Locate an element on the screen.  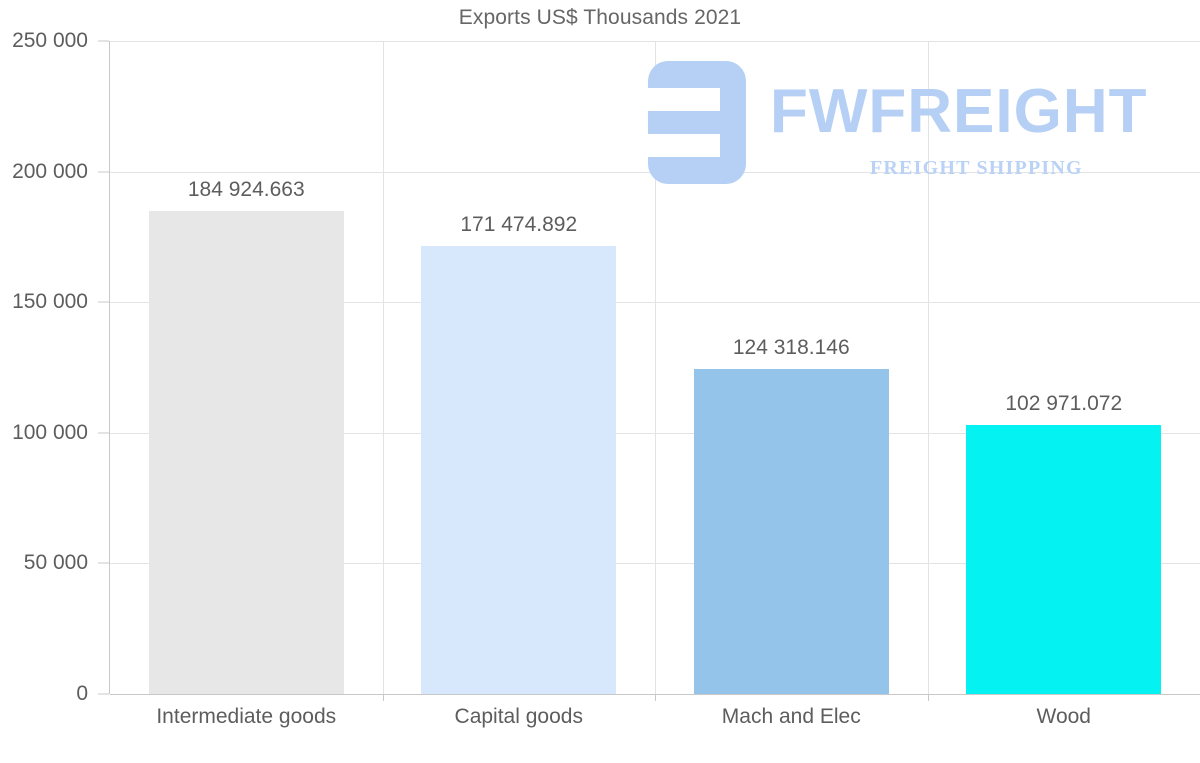
bar-value-label: 102 971.072 is located at coordinates (1064, 404).